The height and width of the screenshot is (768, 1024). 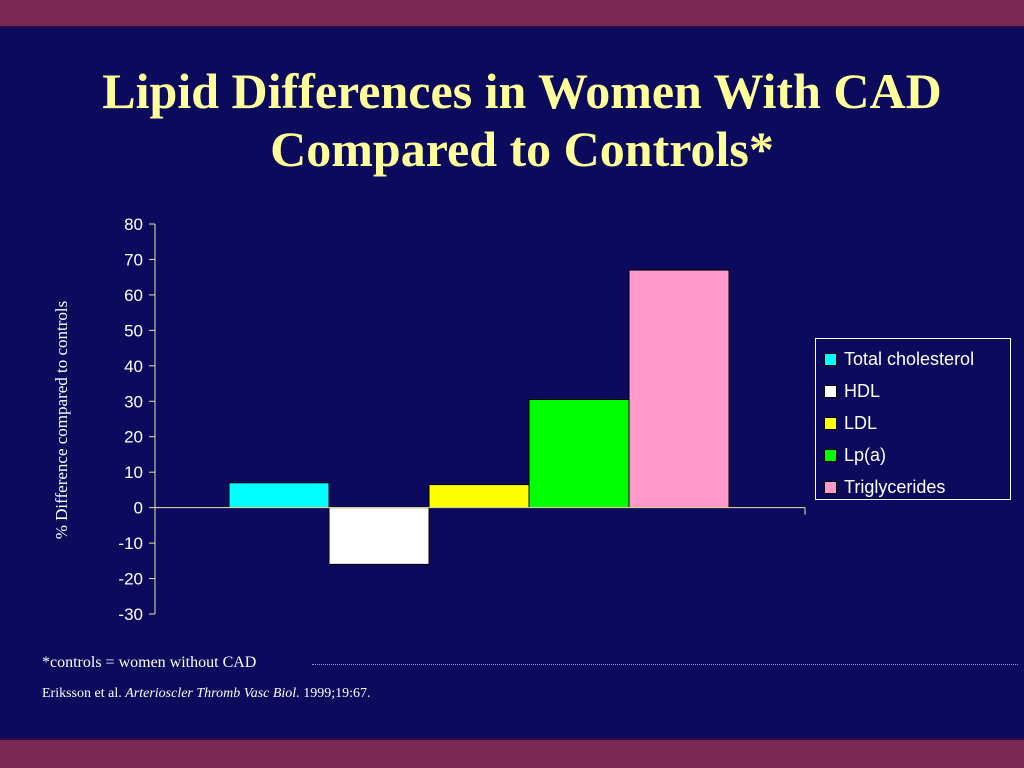 I want to click on bar-hdl, so click(x=379, y=536).